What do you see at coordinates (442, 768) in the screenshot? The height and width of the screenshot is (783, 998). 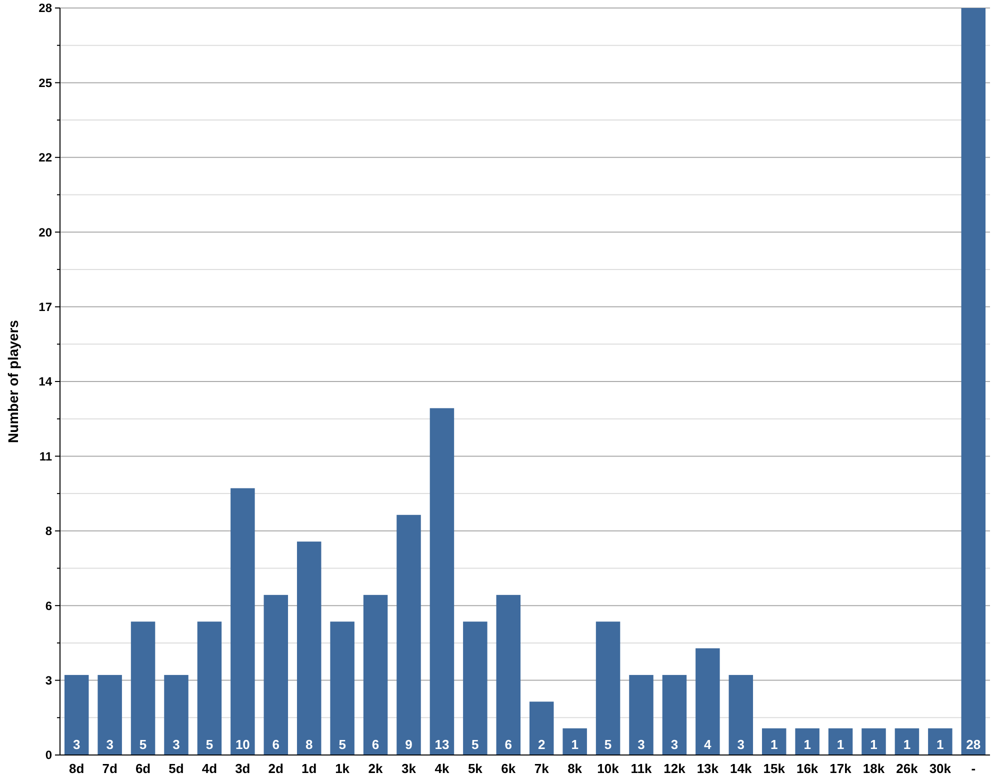 I see `x-tick-label: 4k` at bounding box center [442, 768].